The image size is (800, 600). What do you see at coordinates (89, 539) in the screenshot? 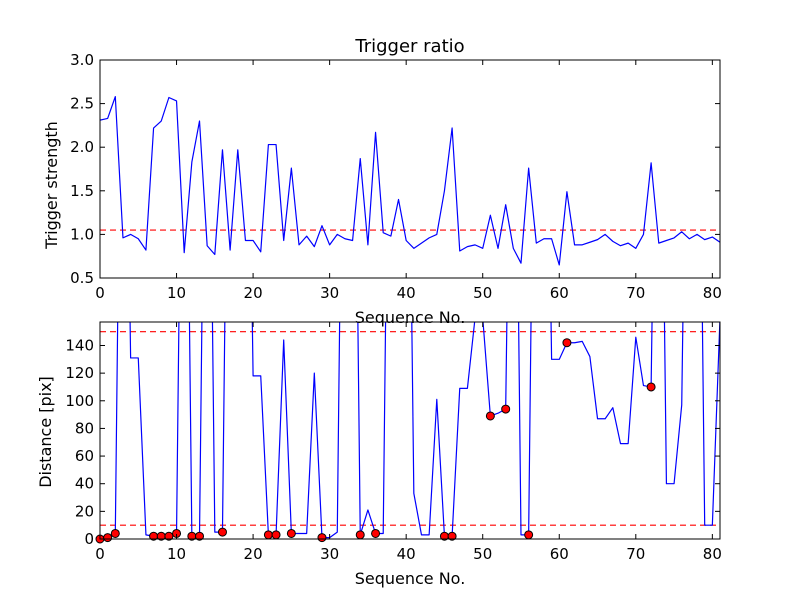
I see `y-tick-label: 0` at bounding box center [89, 539].